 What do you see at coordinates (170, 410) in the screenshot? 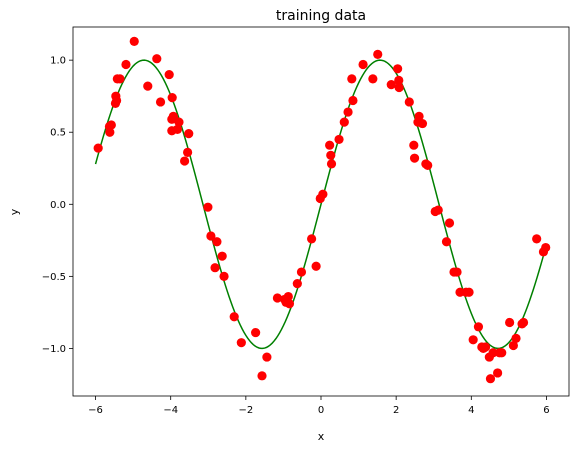
I see `x-tick-label: −4` at bounding box center [170, 410].